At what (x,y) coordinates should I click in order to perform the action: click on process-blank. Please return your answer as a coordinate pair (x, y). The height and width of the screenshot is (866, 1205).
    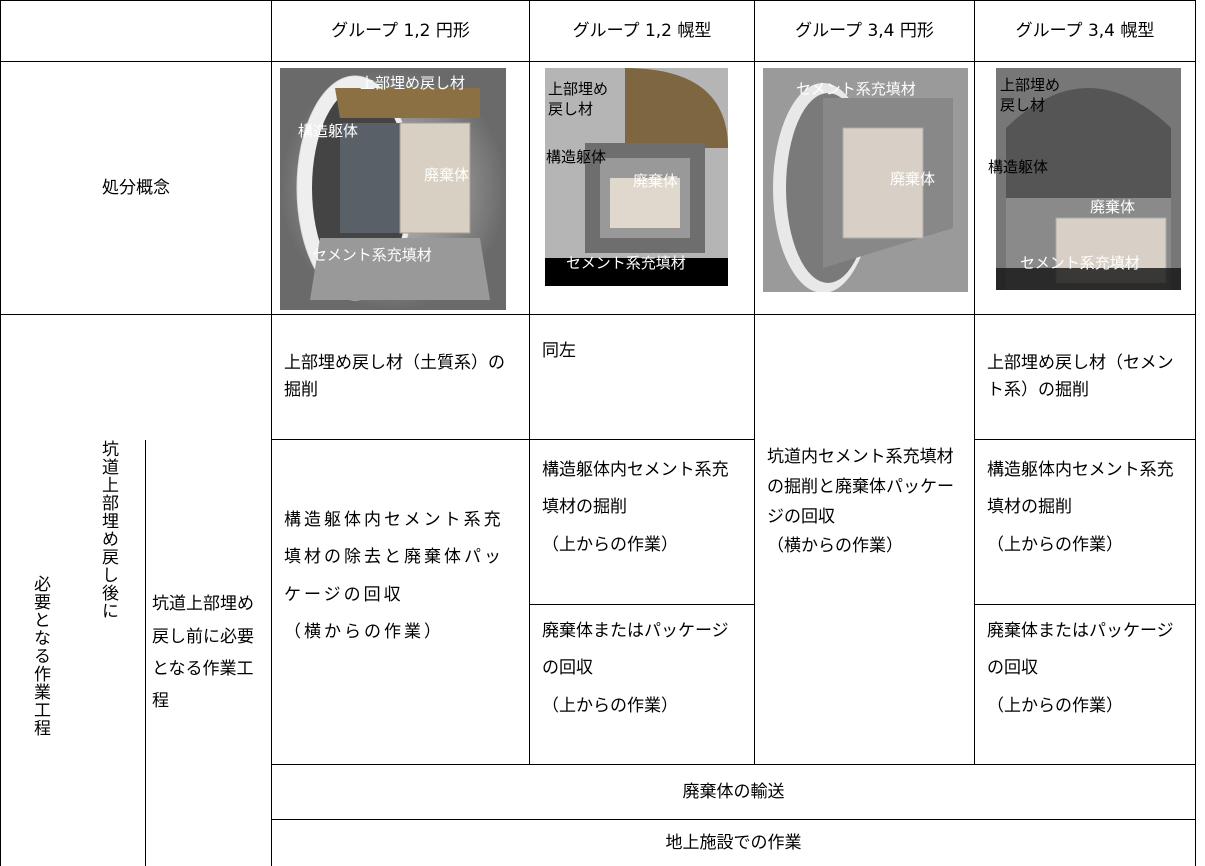
    Looking at the image, I should click on (136, 377).